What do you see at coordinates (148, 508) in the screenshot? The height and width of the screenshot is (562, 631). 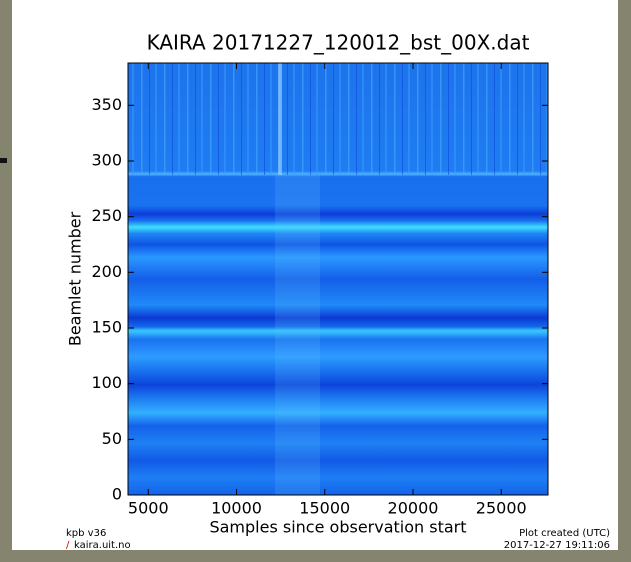 I see `x-tick-label: 5000` at bounding box center [148, 508].